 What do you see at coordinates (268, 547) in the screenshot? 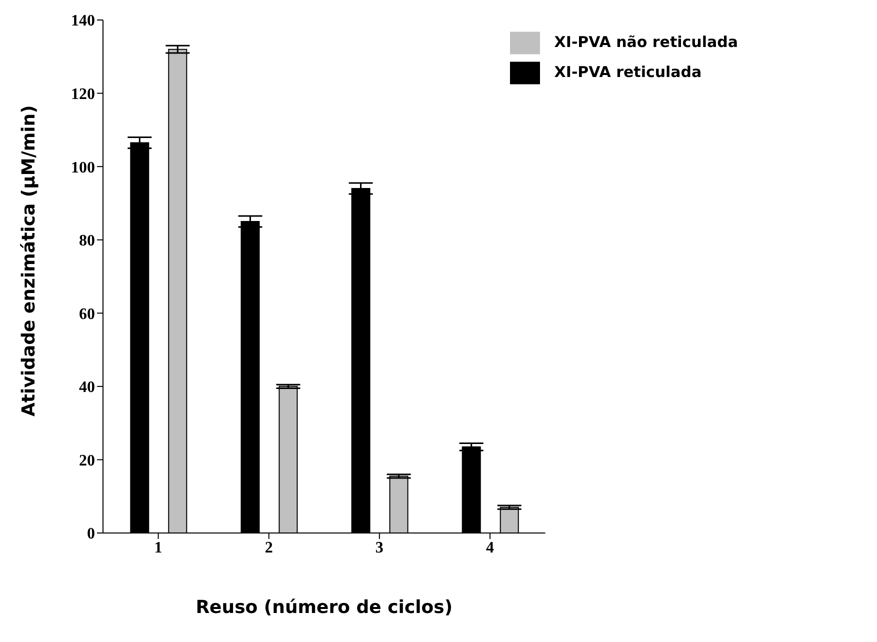
I see `x-tick-label: 2` at bounding box center [268, 547].